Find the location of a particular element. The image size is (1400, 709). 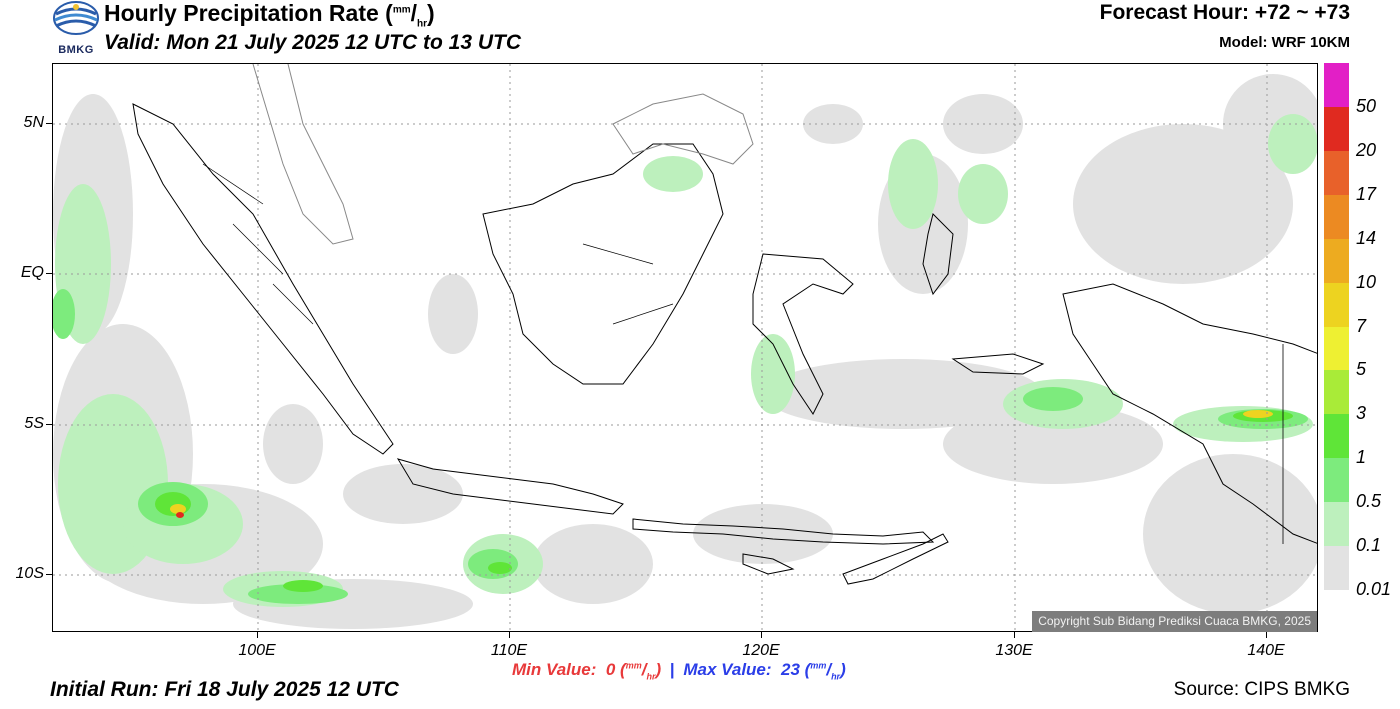

maluku-outline is located at coordinates (938, 254).